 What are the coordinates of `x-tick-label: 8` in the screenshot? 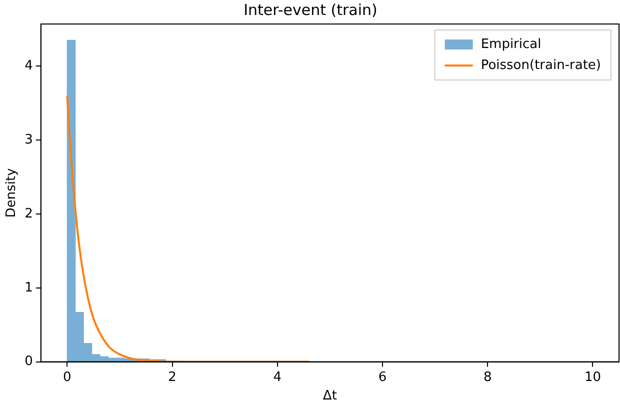 It's located at (487, 377).